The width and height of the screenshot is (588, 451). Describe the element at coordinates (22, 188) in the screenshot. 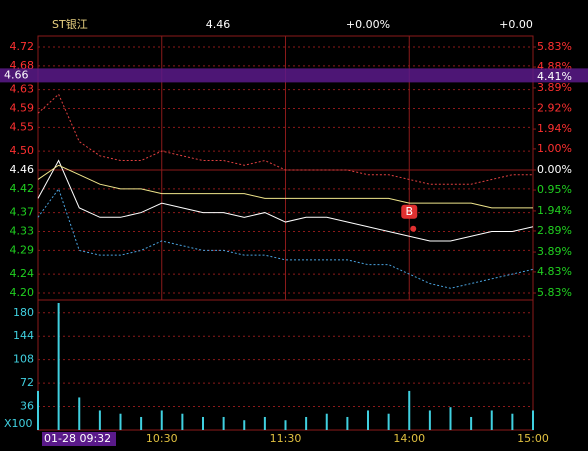

I see `y-tick-label: 4.42` at that location.